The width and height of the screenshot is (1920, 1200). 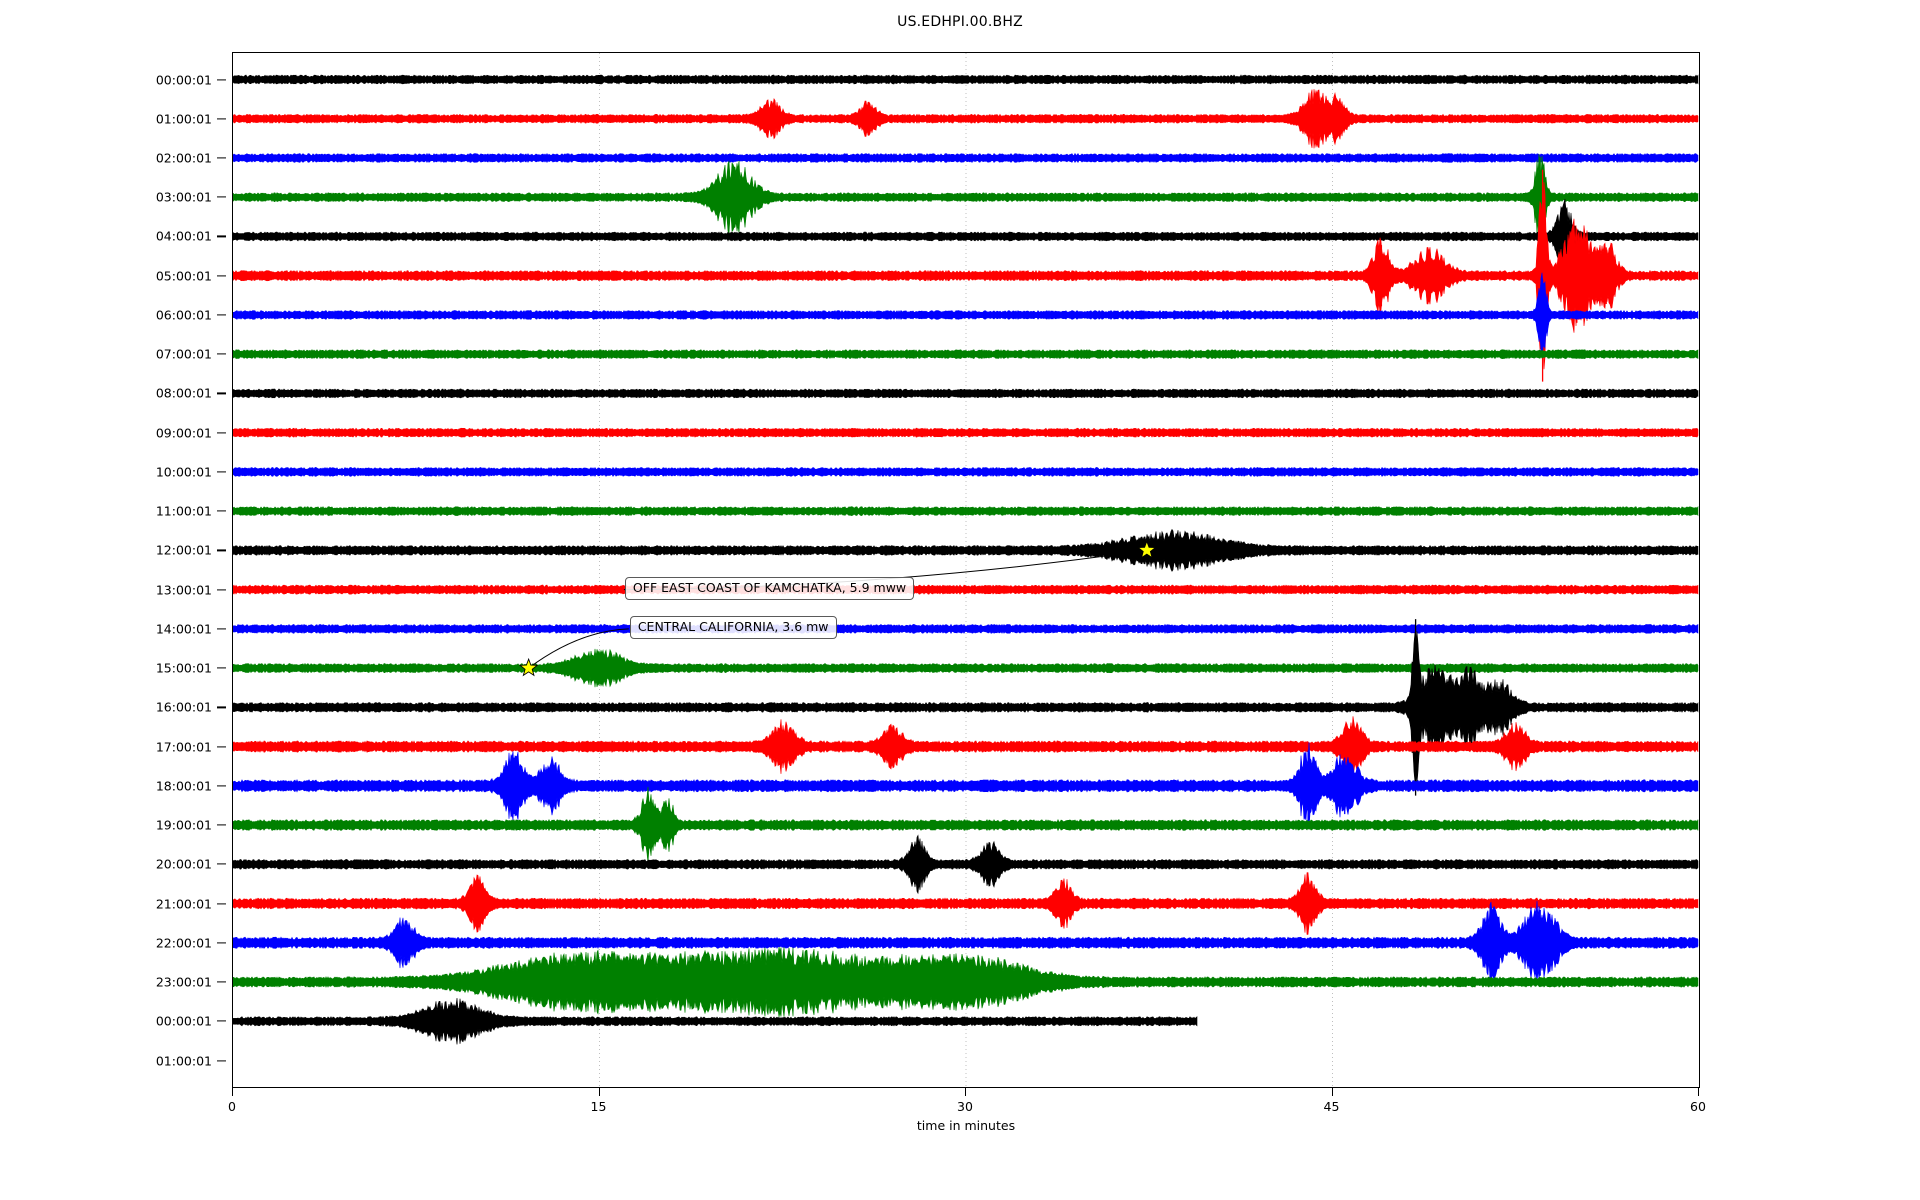 I want to click on y-axis-tick-label: 02:00:01, so click(x=183, y=158).